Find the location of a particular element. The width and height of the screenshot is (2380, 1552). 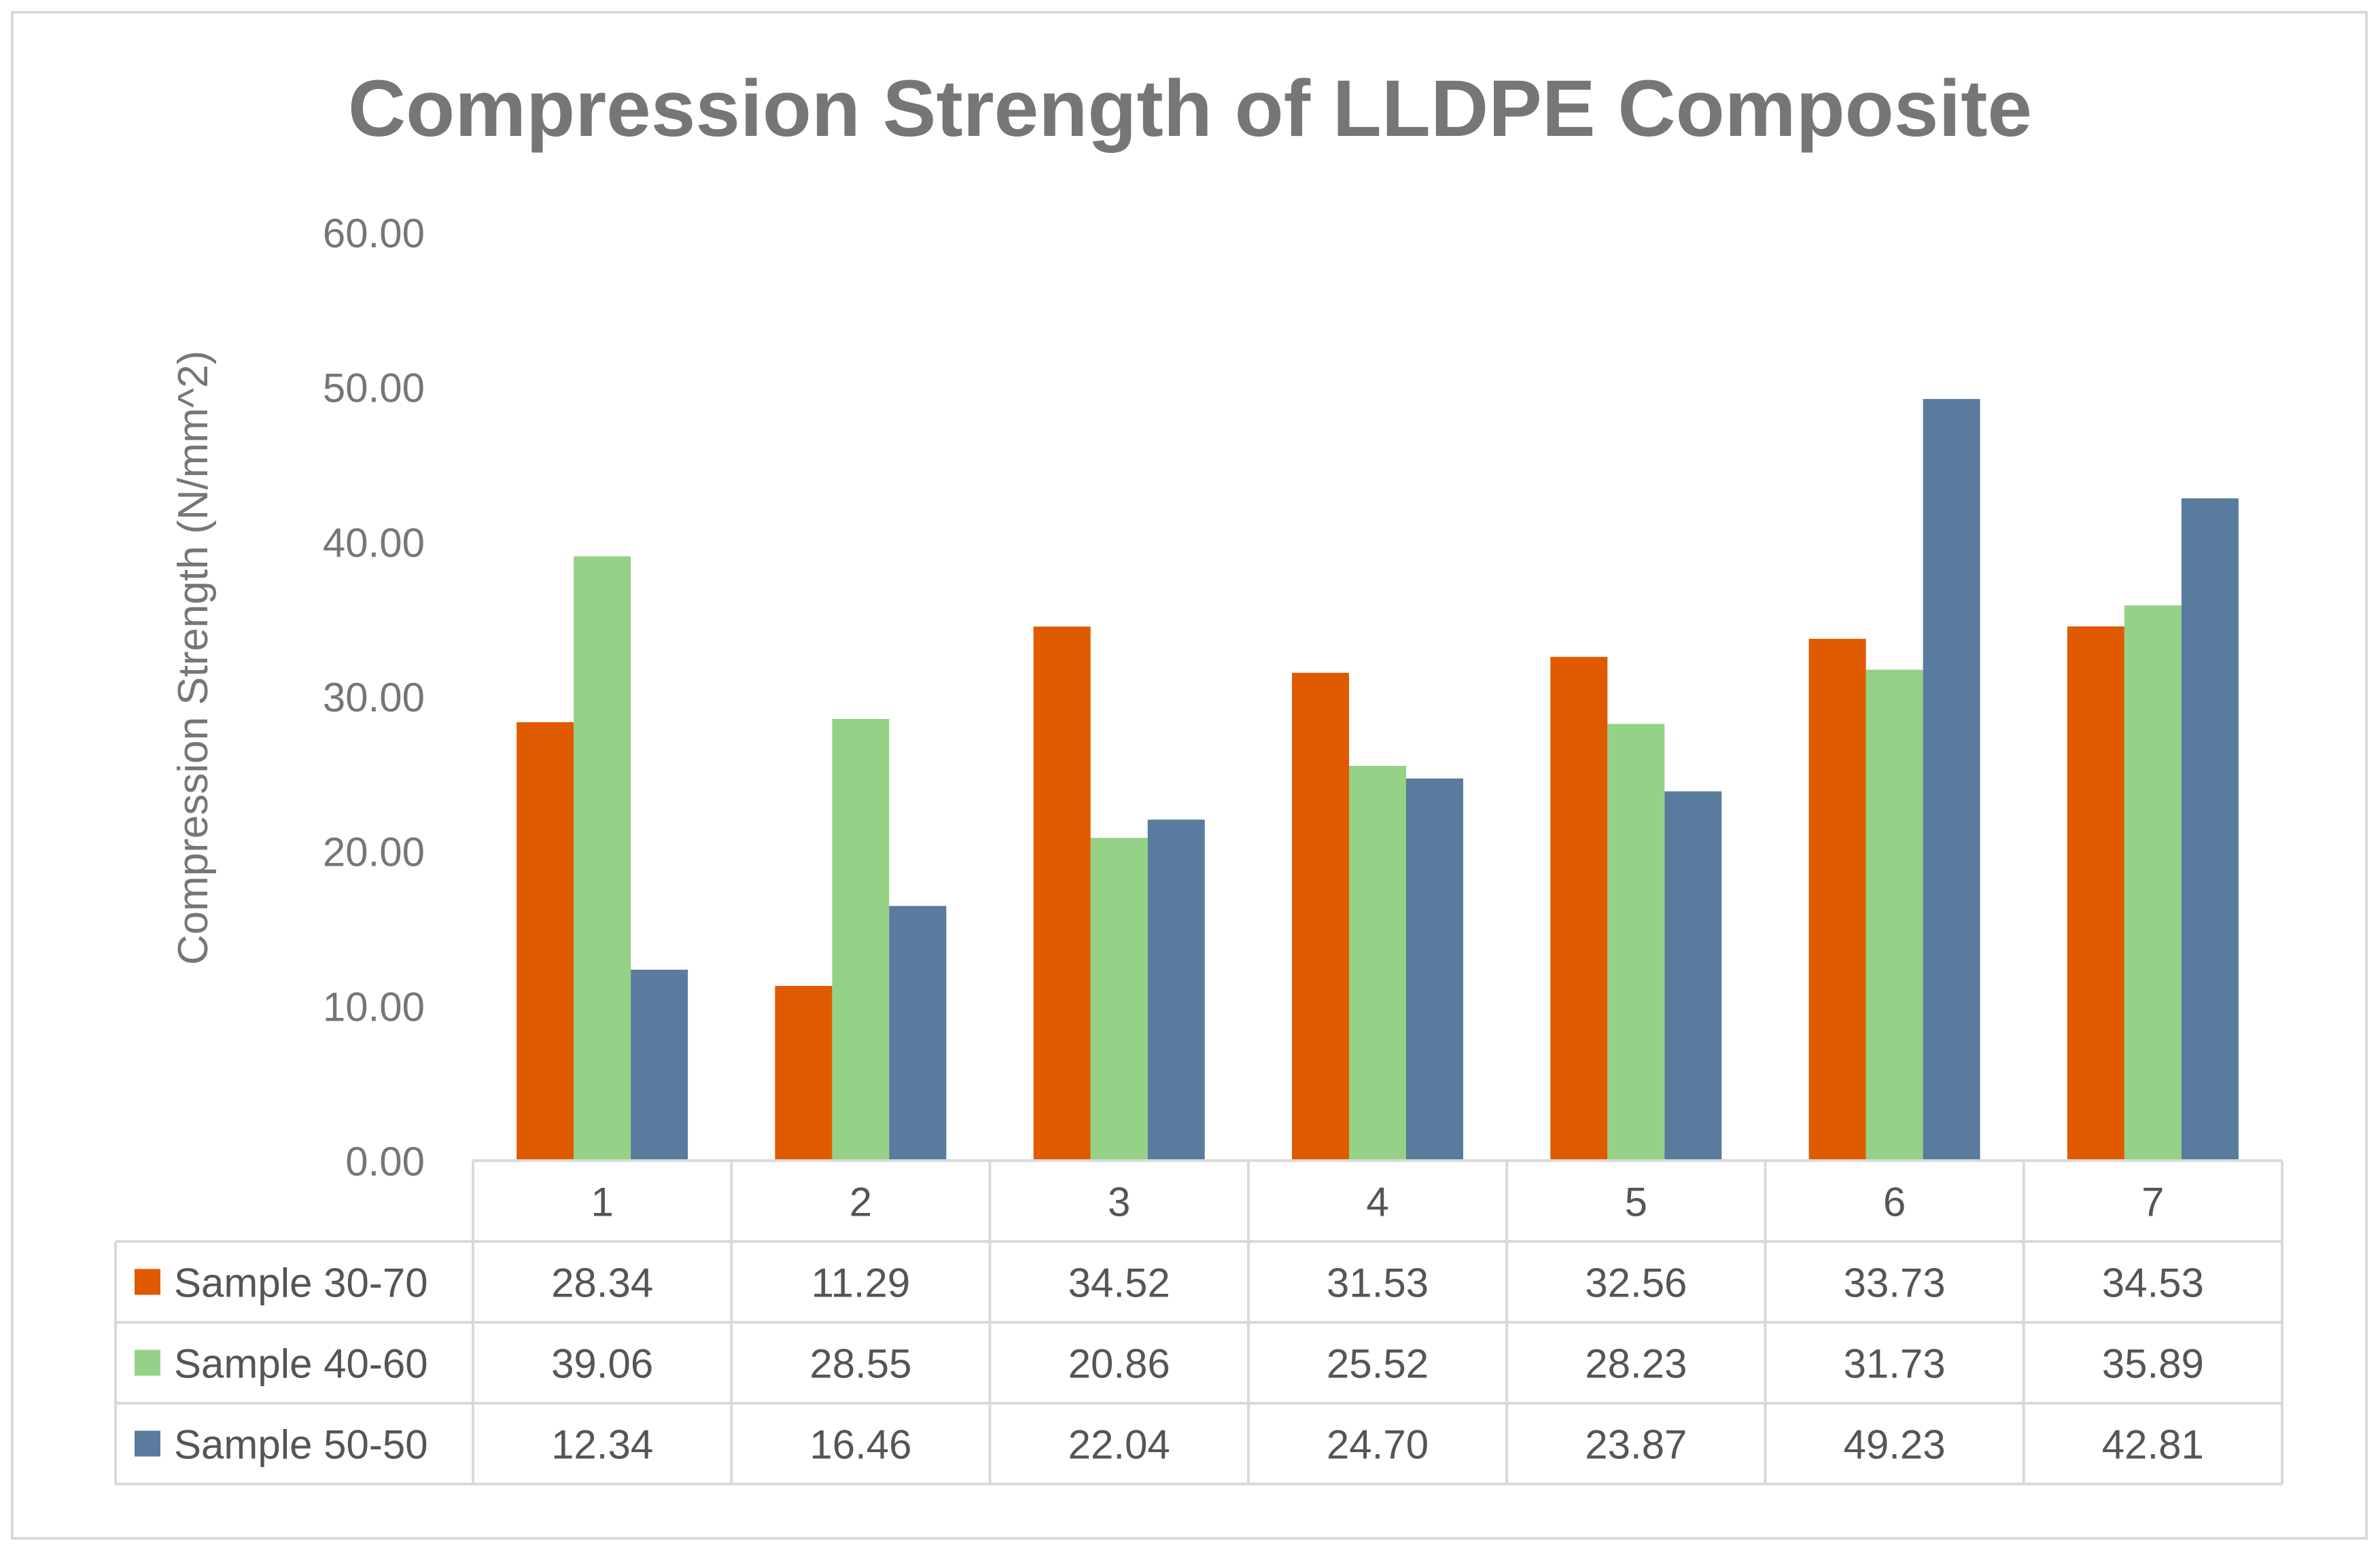

data-label: 39.06 is located at coordinates (602, 1364).